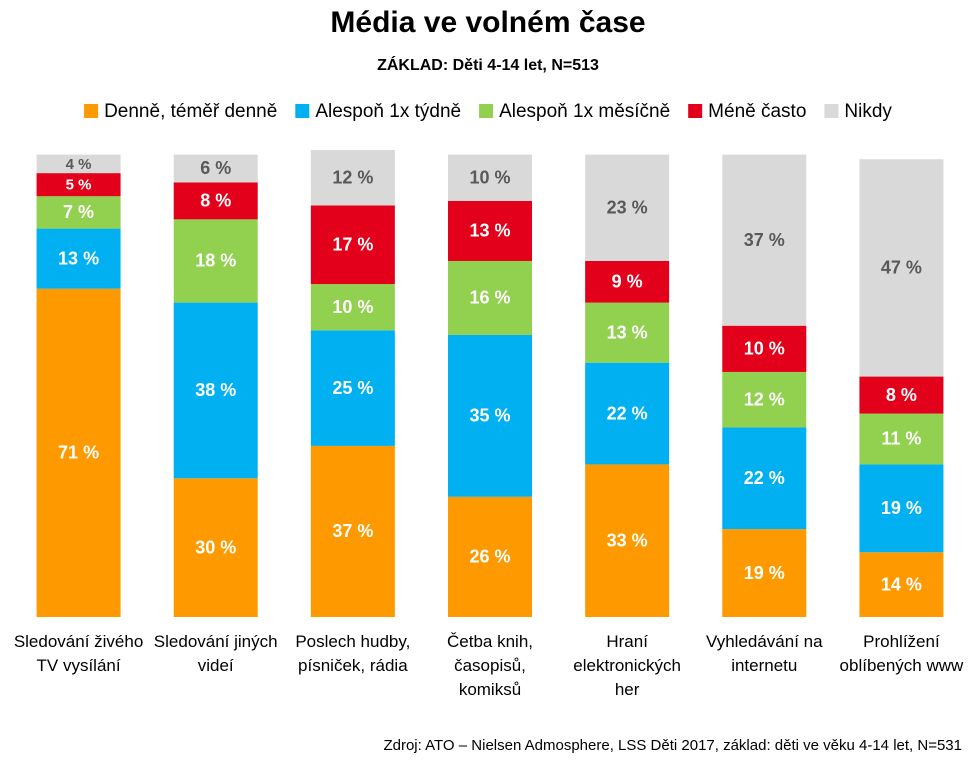 This screenshot has height=764, width=976. I want to click on category-label: Poslech hudby, písniček, rádia, so click(353, 653).